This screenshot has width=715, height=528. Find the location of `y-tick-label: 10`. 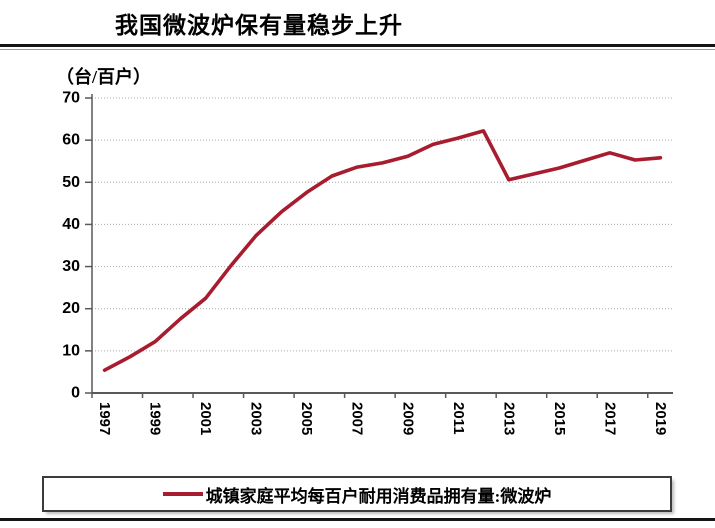

y-tick-label: 10 is located at coordinates (71, 350).